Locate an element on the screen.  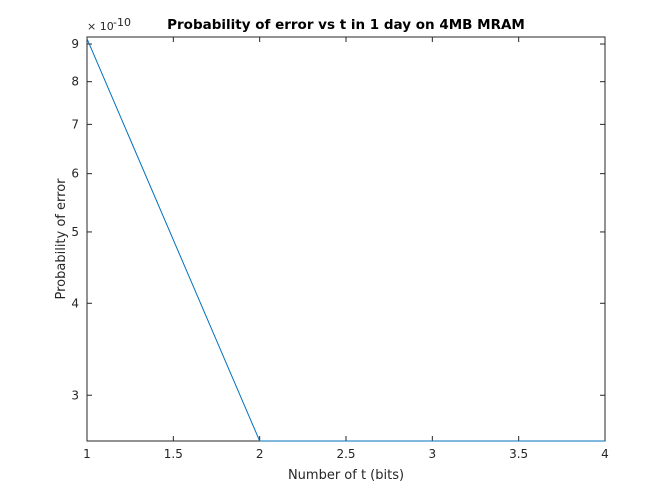
y-tick-label: 6 is located at coordinates (75, 174).